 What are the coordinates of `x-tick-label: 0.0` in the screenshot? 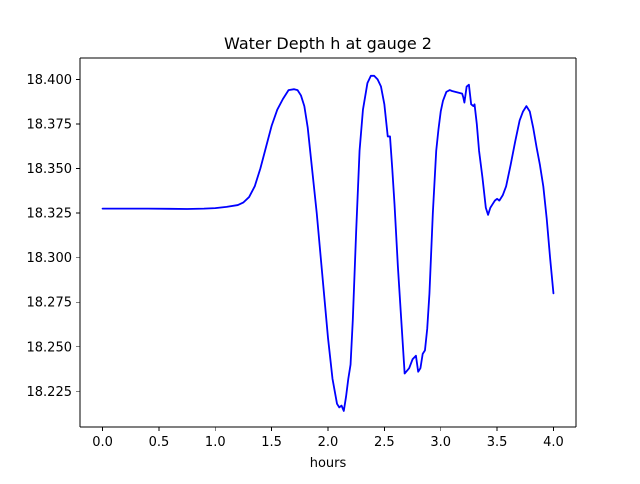 It's located at (102, 442).